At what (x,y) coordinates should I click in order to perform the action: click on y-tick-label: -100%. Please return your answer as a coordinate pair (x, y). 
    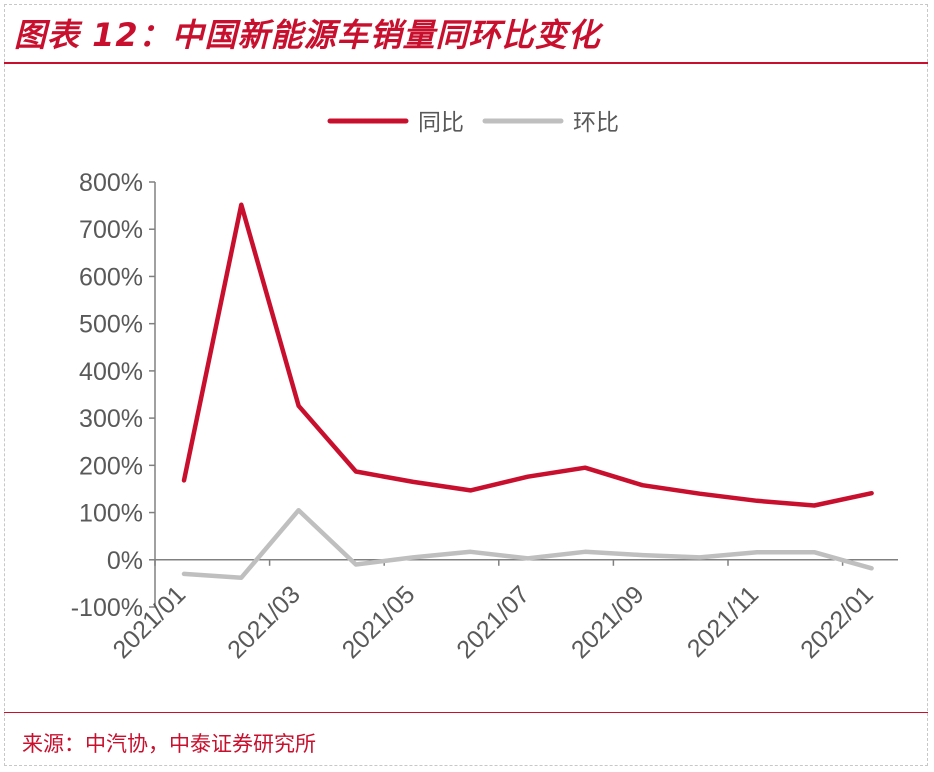
    Looking at the image, I should click on (107, 608).